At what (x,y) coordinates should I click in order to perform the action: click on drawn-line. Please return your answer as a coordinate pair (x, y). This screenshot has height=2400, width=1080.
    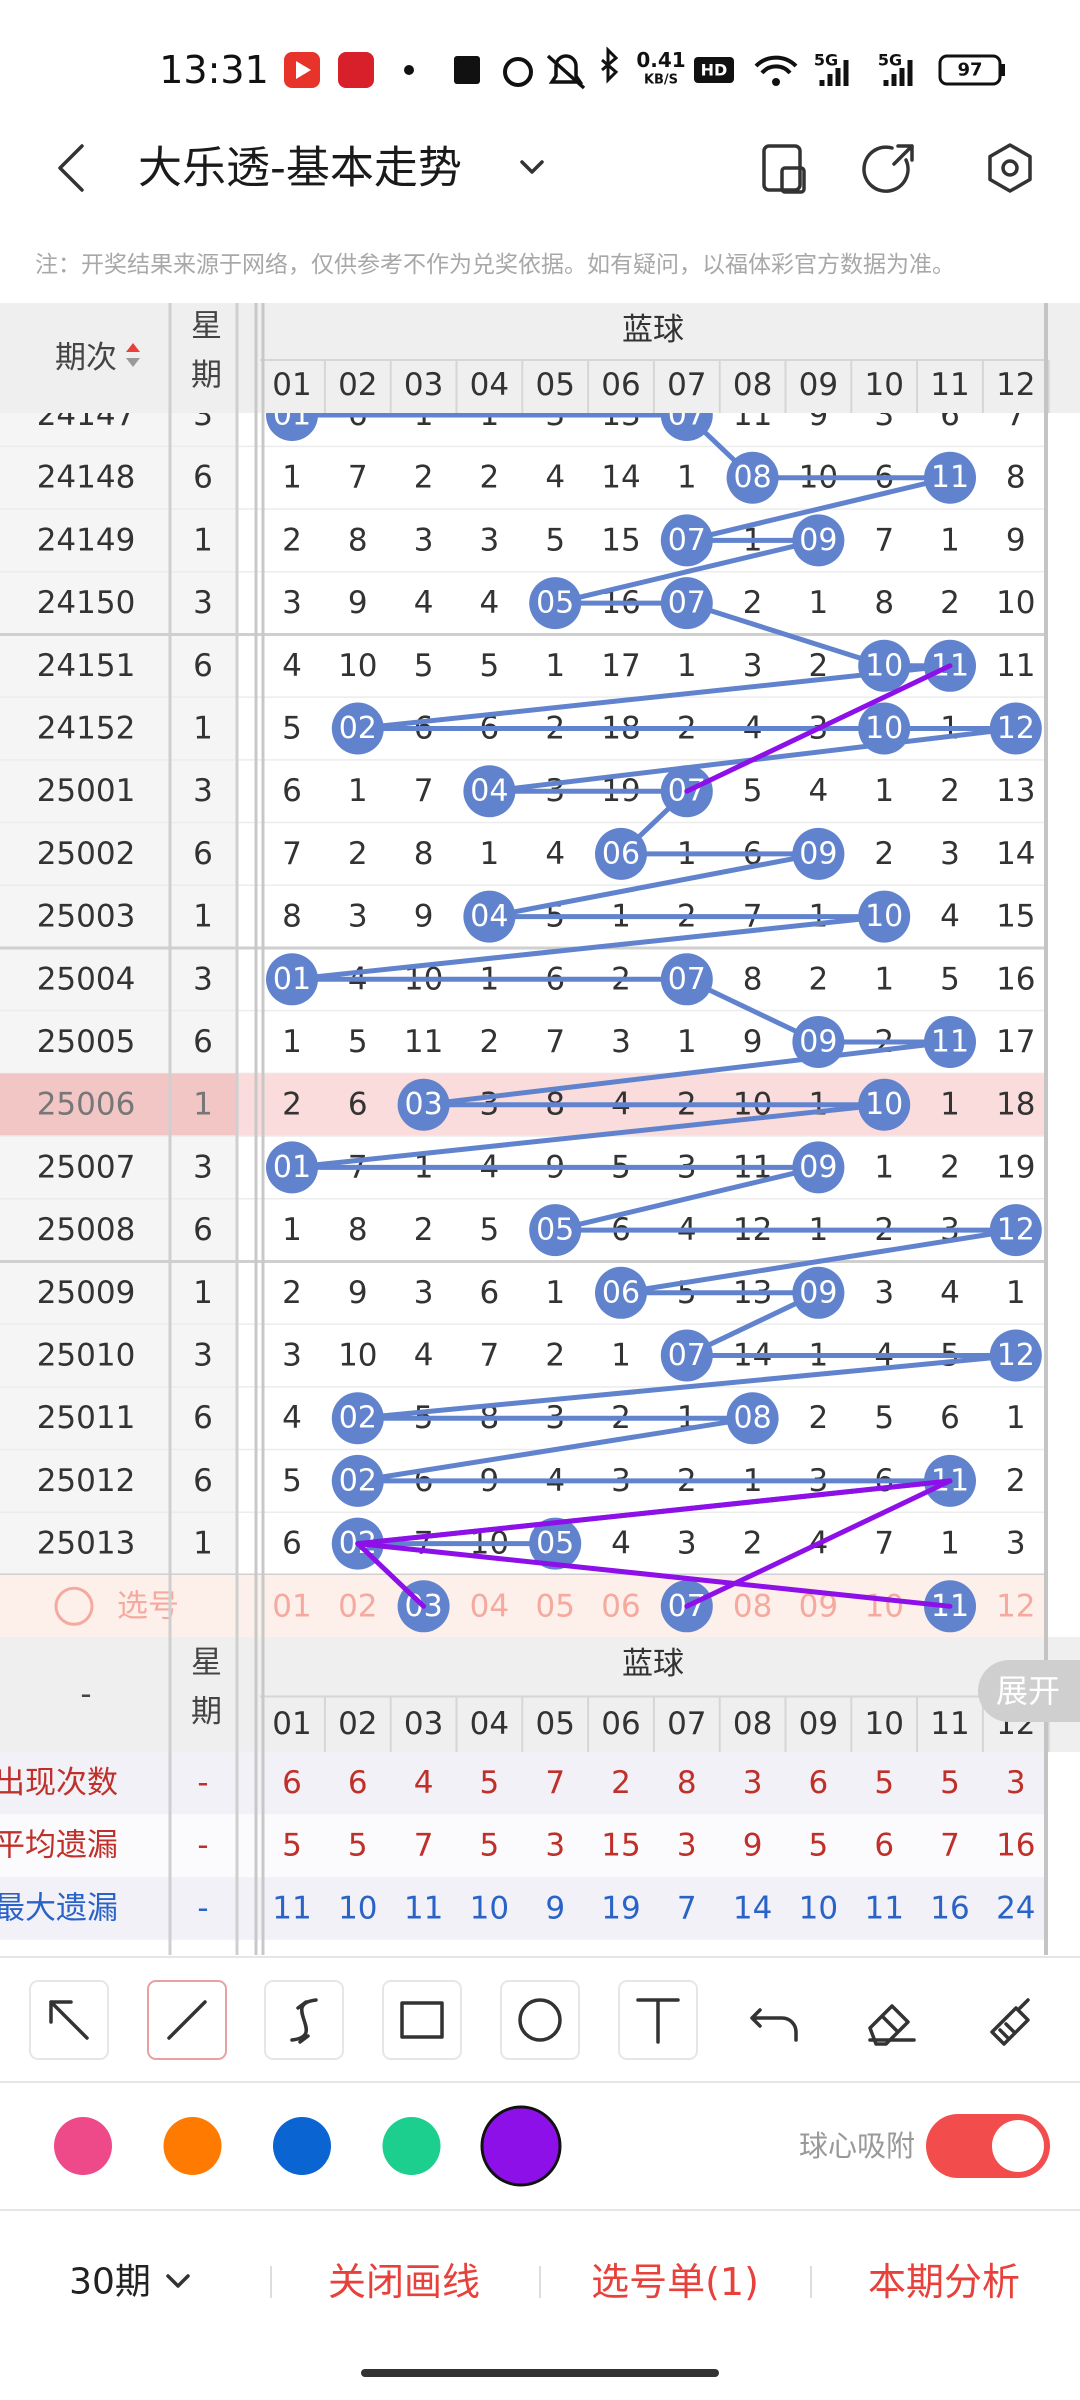
    Looking at the image, I should click on (654, 1512).